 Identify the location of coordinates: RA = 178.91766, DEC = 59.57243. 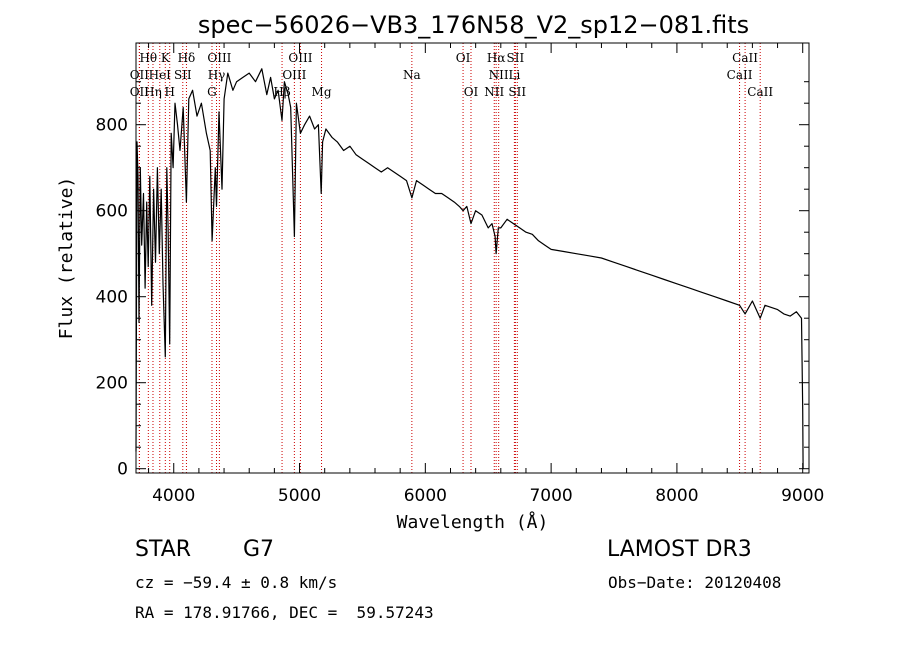
(284, 612).